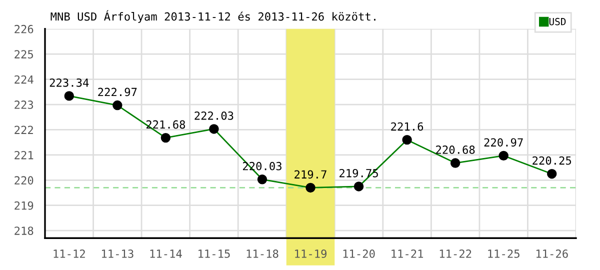  Describe the element at coordinates (24, 29) in the screenshot. I see `y-tick-label: 226` at that location.